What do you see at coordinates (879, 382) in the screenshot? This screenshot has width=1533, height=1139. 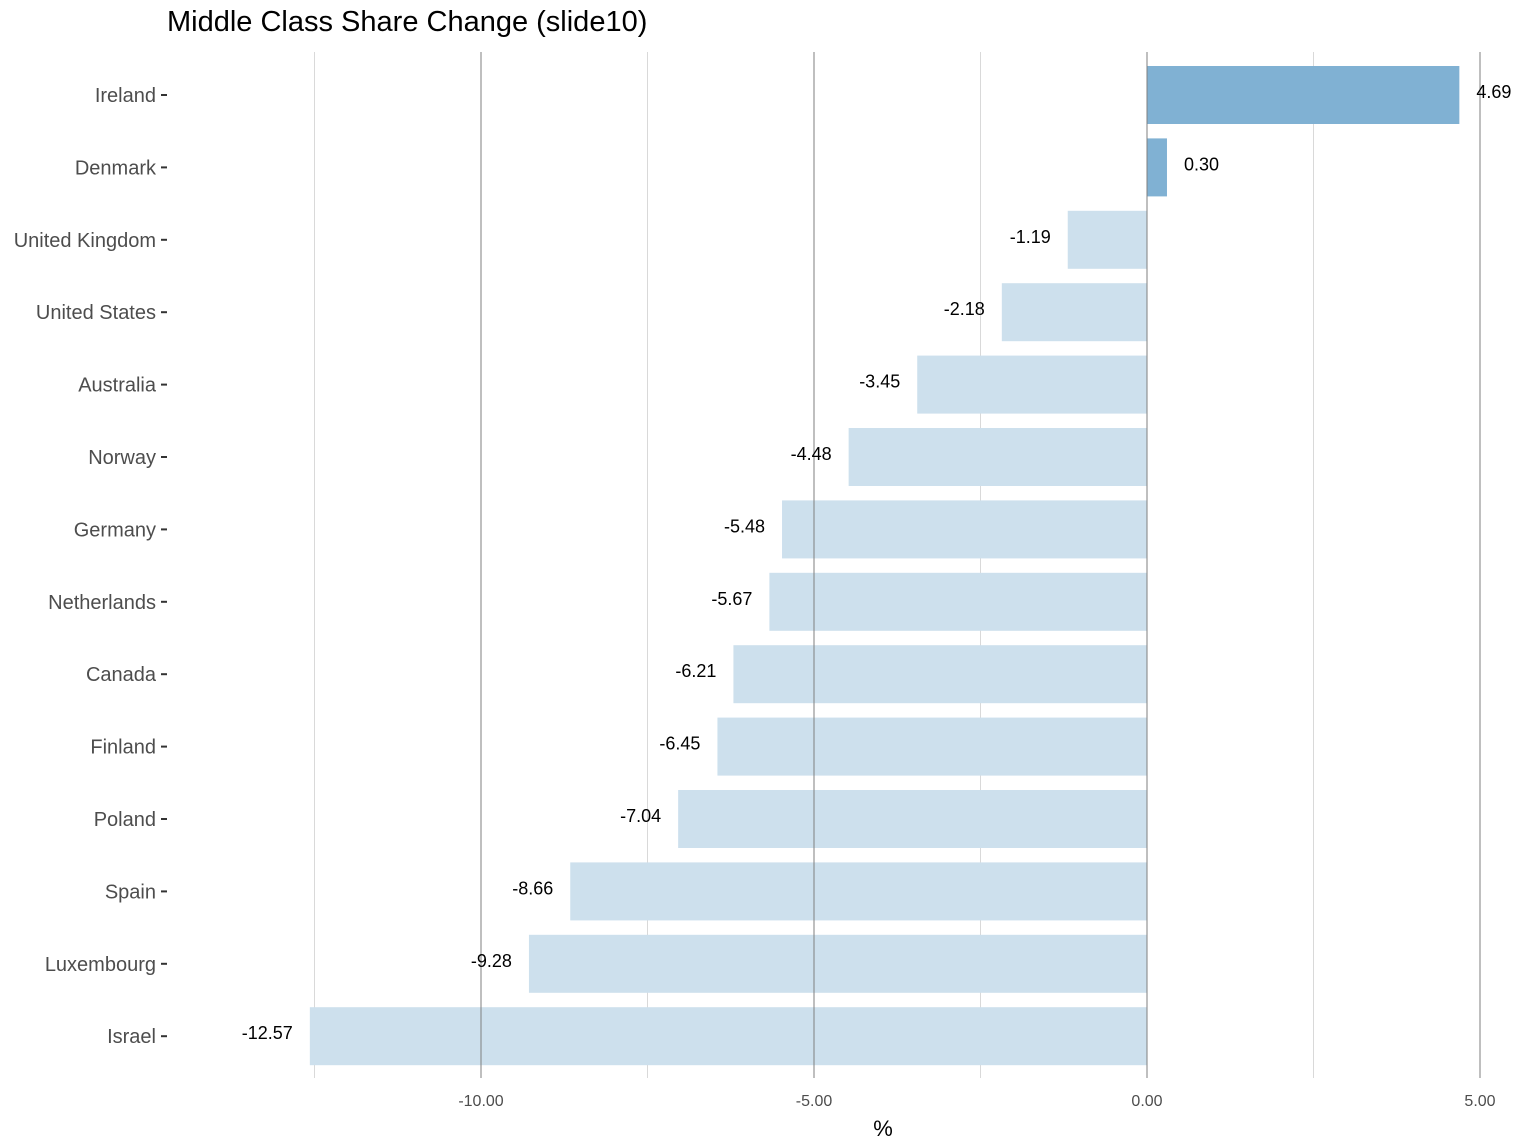 I see `data-label: -3.45` at bounding box center [879, 382].